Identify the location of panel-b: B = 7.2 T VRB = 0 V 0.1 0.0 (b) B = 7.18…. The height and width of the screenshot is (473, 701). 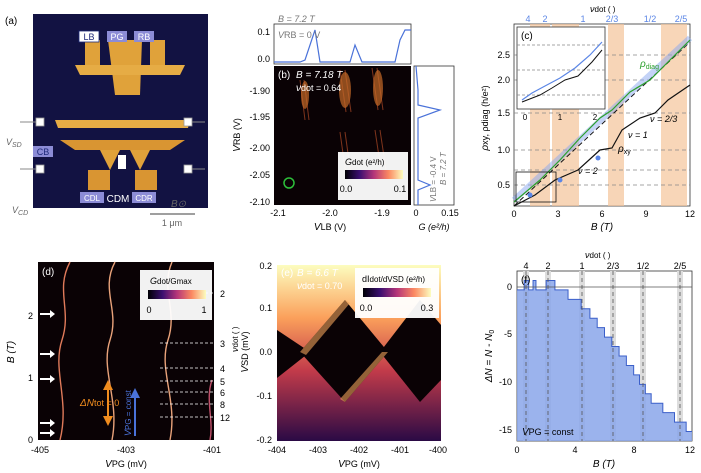
(345, 123).